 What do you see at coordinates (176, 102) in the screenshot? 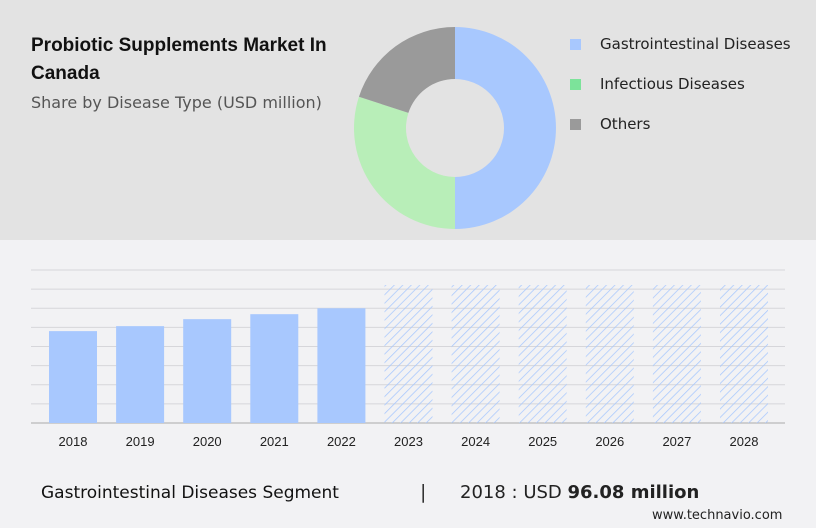
I see `chart-subtitle: Share by Disease Type (USD million)` at bounding box center [176, 102].